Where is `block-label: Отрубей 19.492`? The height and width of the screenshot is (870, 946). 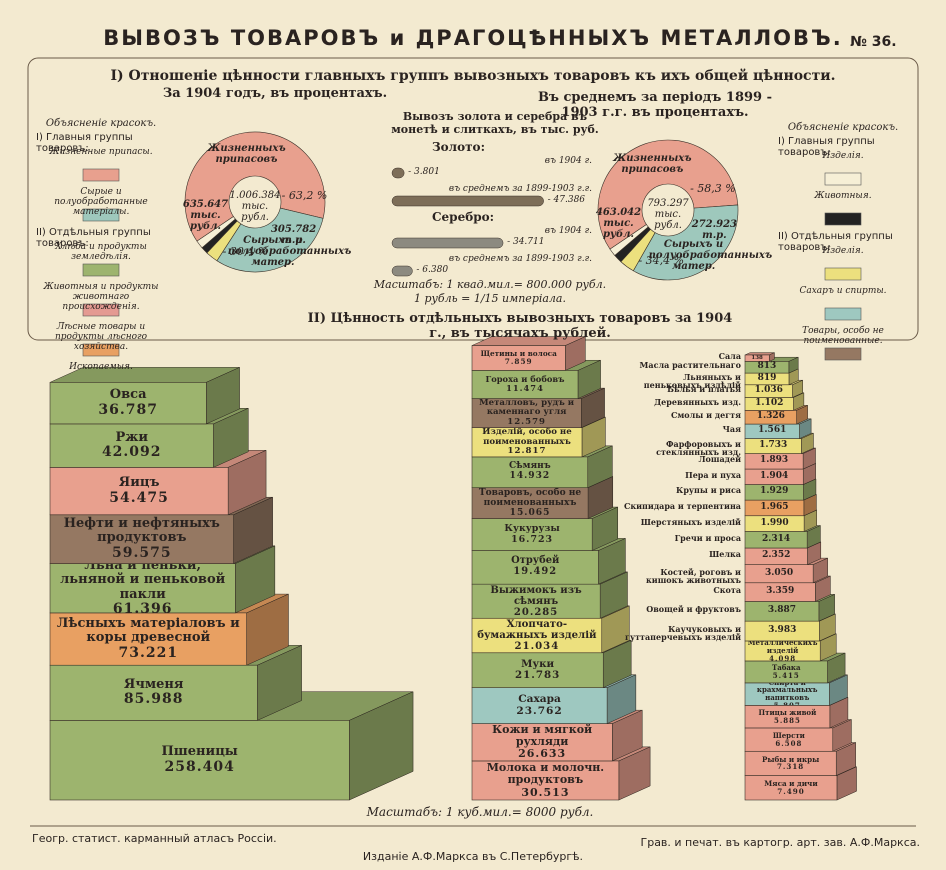 block-label: Отрубей 19.492 is located at coordinates (535, 568).